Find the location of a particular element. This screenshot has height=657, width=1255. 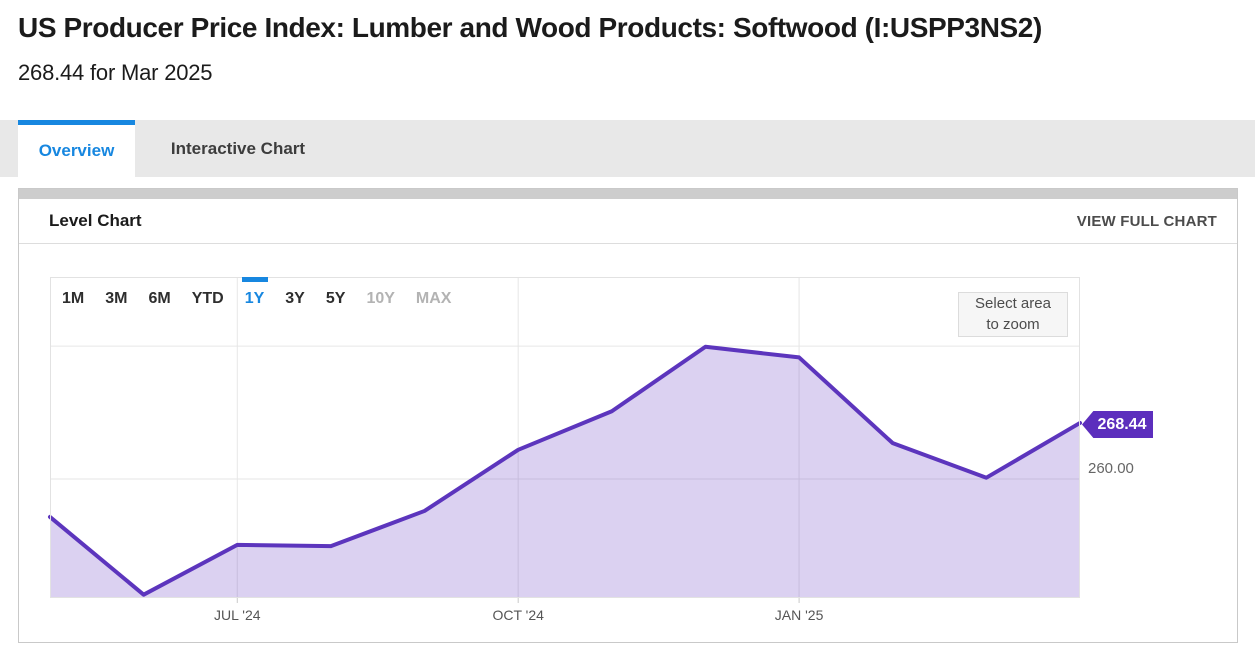

range-button-5y: 5Y is located at coordinates (335, 298).